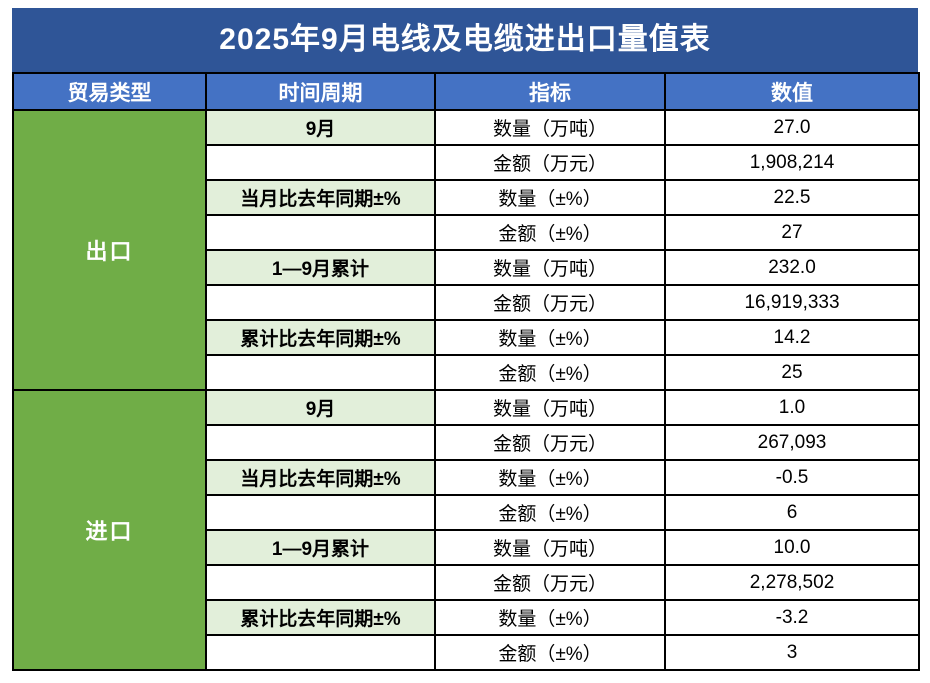 This screenshot has height=683, width=930. What do you see at coordinates (792, 162) in the screenshot?
I see `value-cell: 1,908,214` at bounding box center [792, 162].